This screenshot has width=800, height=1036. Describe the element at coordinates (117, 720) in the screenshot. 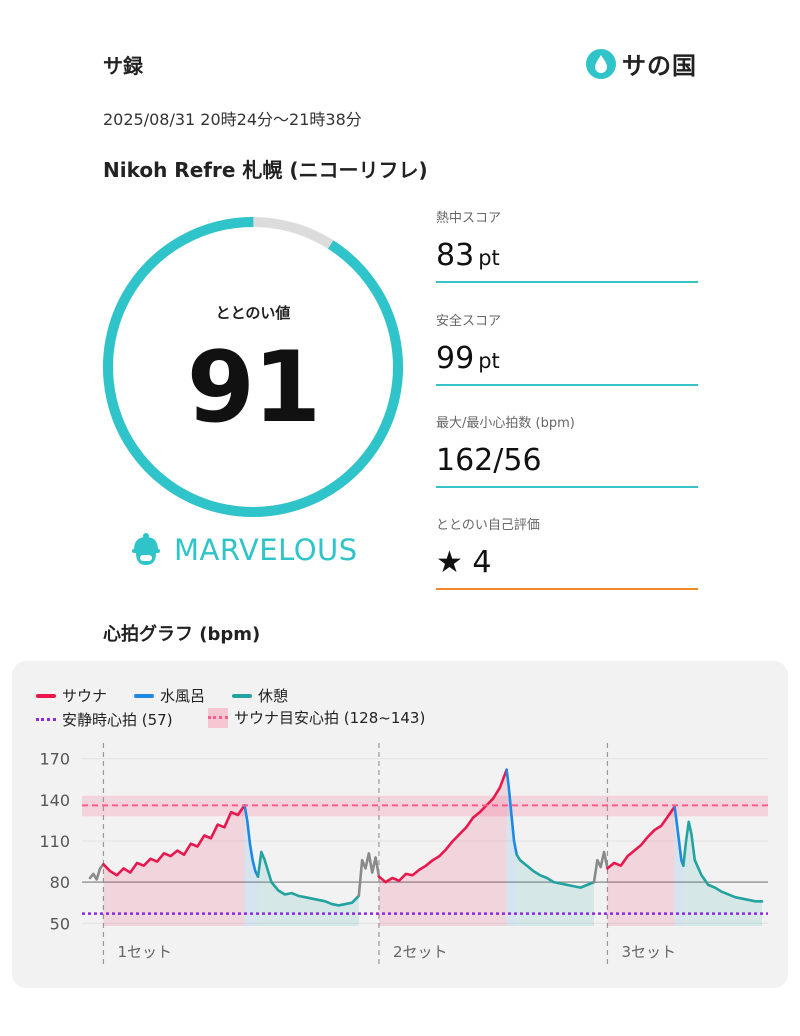

I see `legend-label: 安静時心拍 (57)` at that location.